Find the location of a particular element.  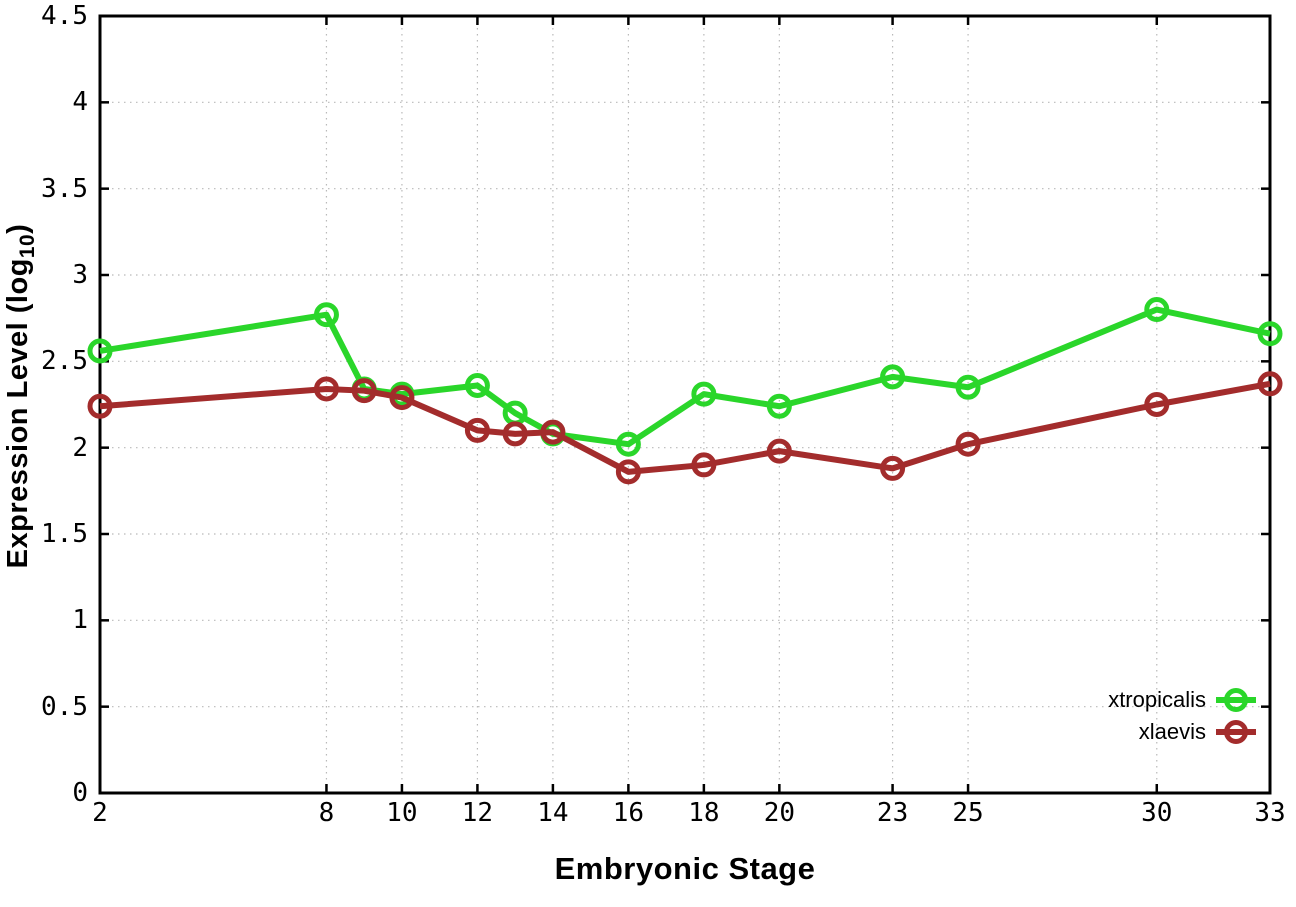

y-tick-label: 1.5 is located at coordinates (64, 534).